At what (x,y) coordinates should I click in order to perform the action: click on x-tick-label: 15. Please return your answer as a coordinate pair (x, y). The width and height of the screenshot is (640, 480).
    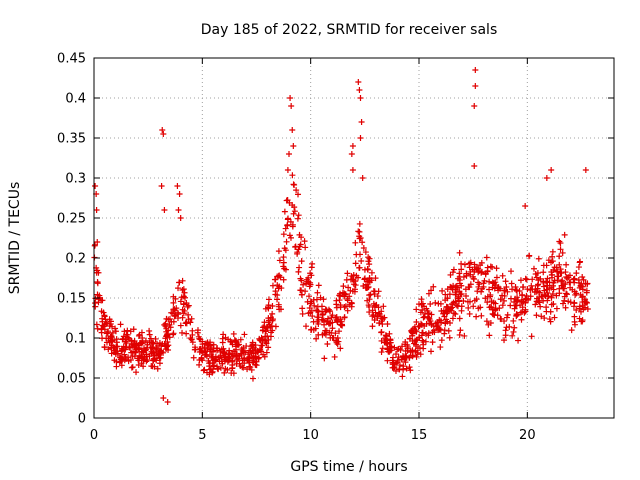
    Looking at the image, I should click on (419, 435).